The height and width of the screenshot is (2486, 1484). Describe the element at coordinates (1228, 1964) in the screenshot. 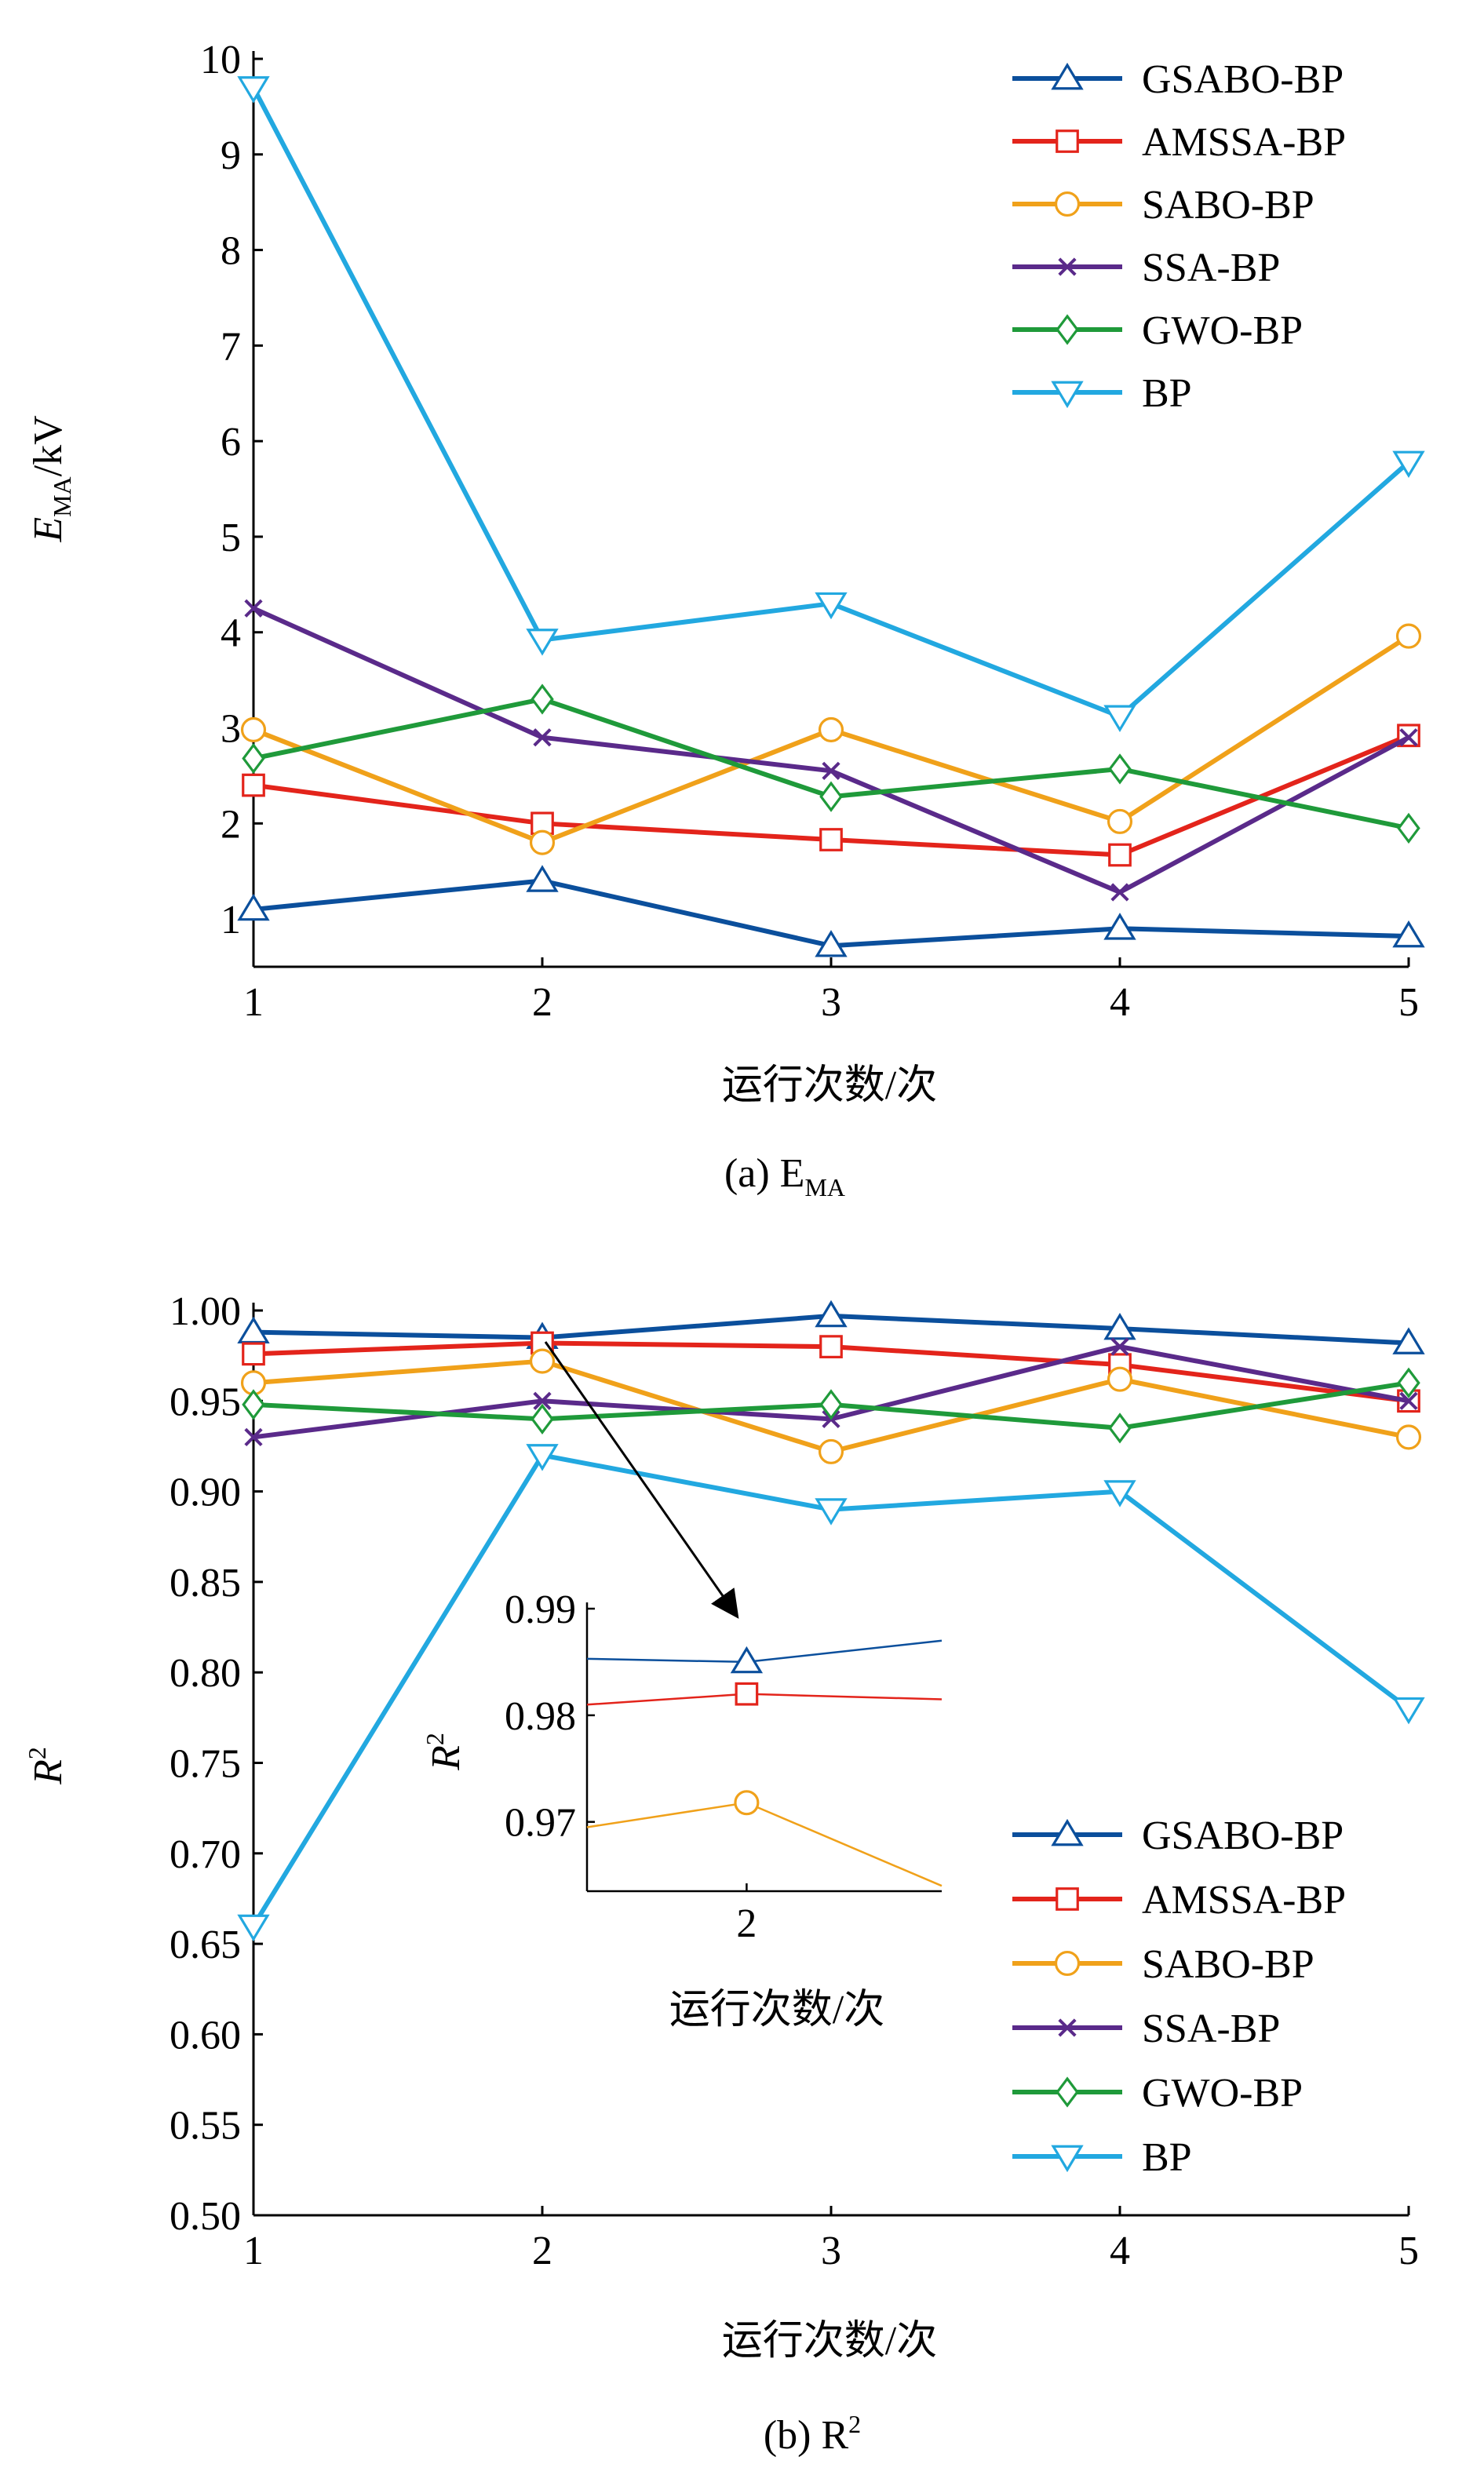

I see `legend-label: SABO-BP` at that location.